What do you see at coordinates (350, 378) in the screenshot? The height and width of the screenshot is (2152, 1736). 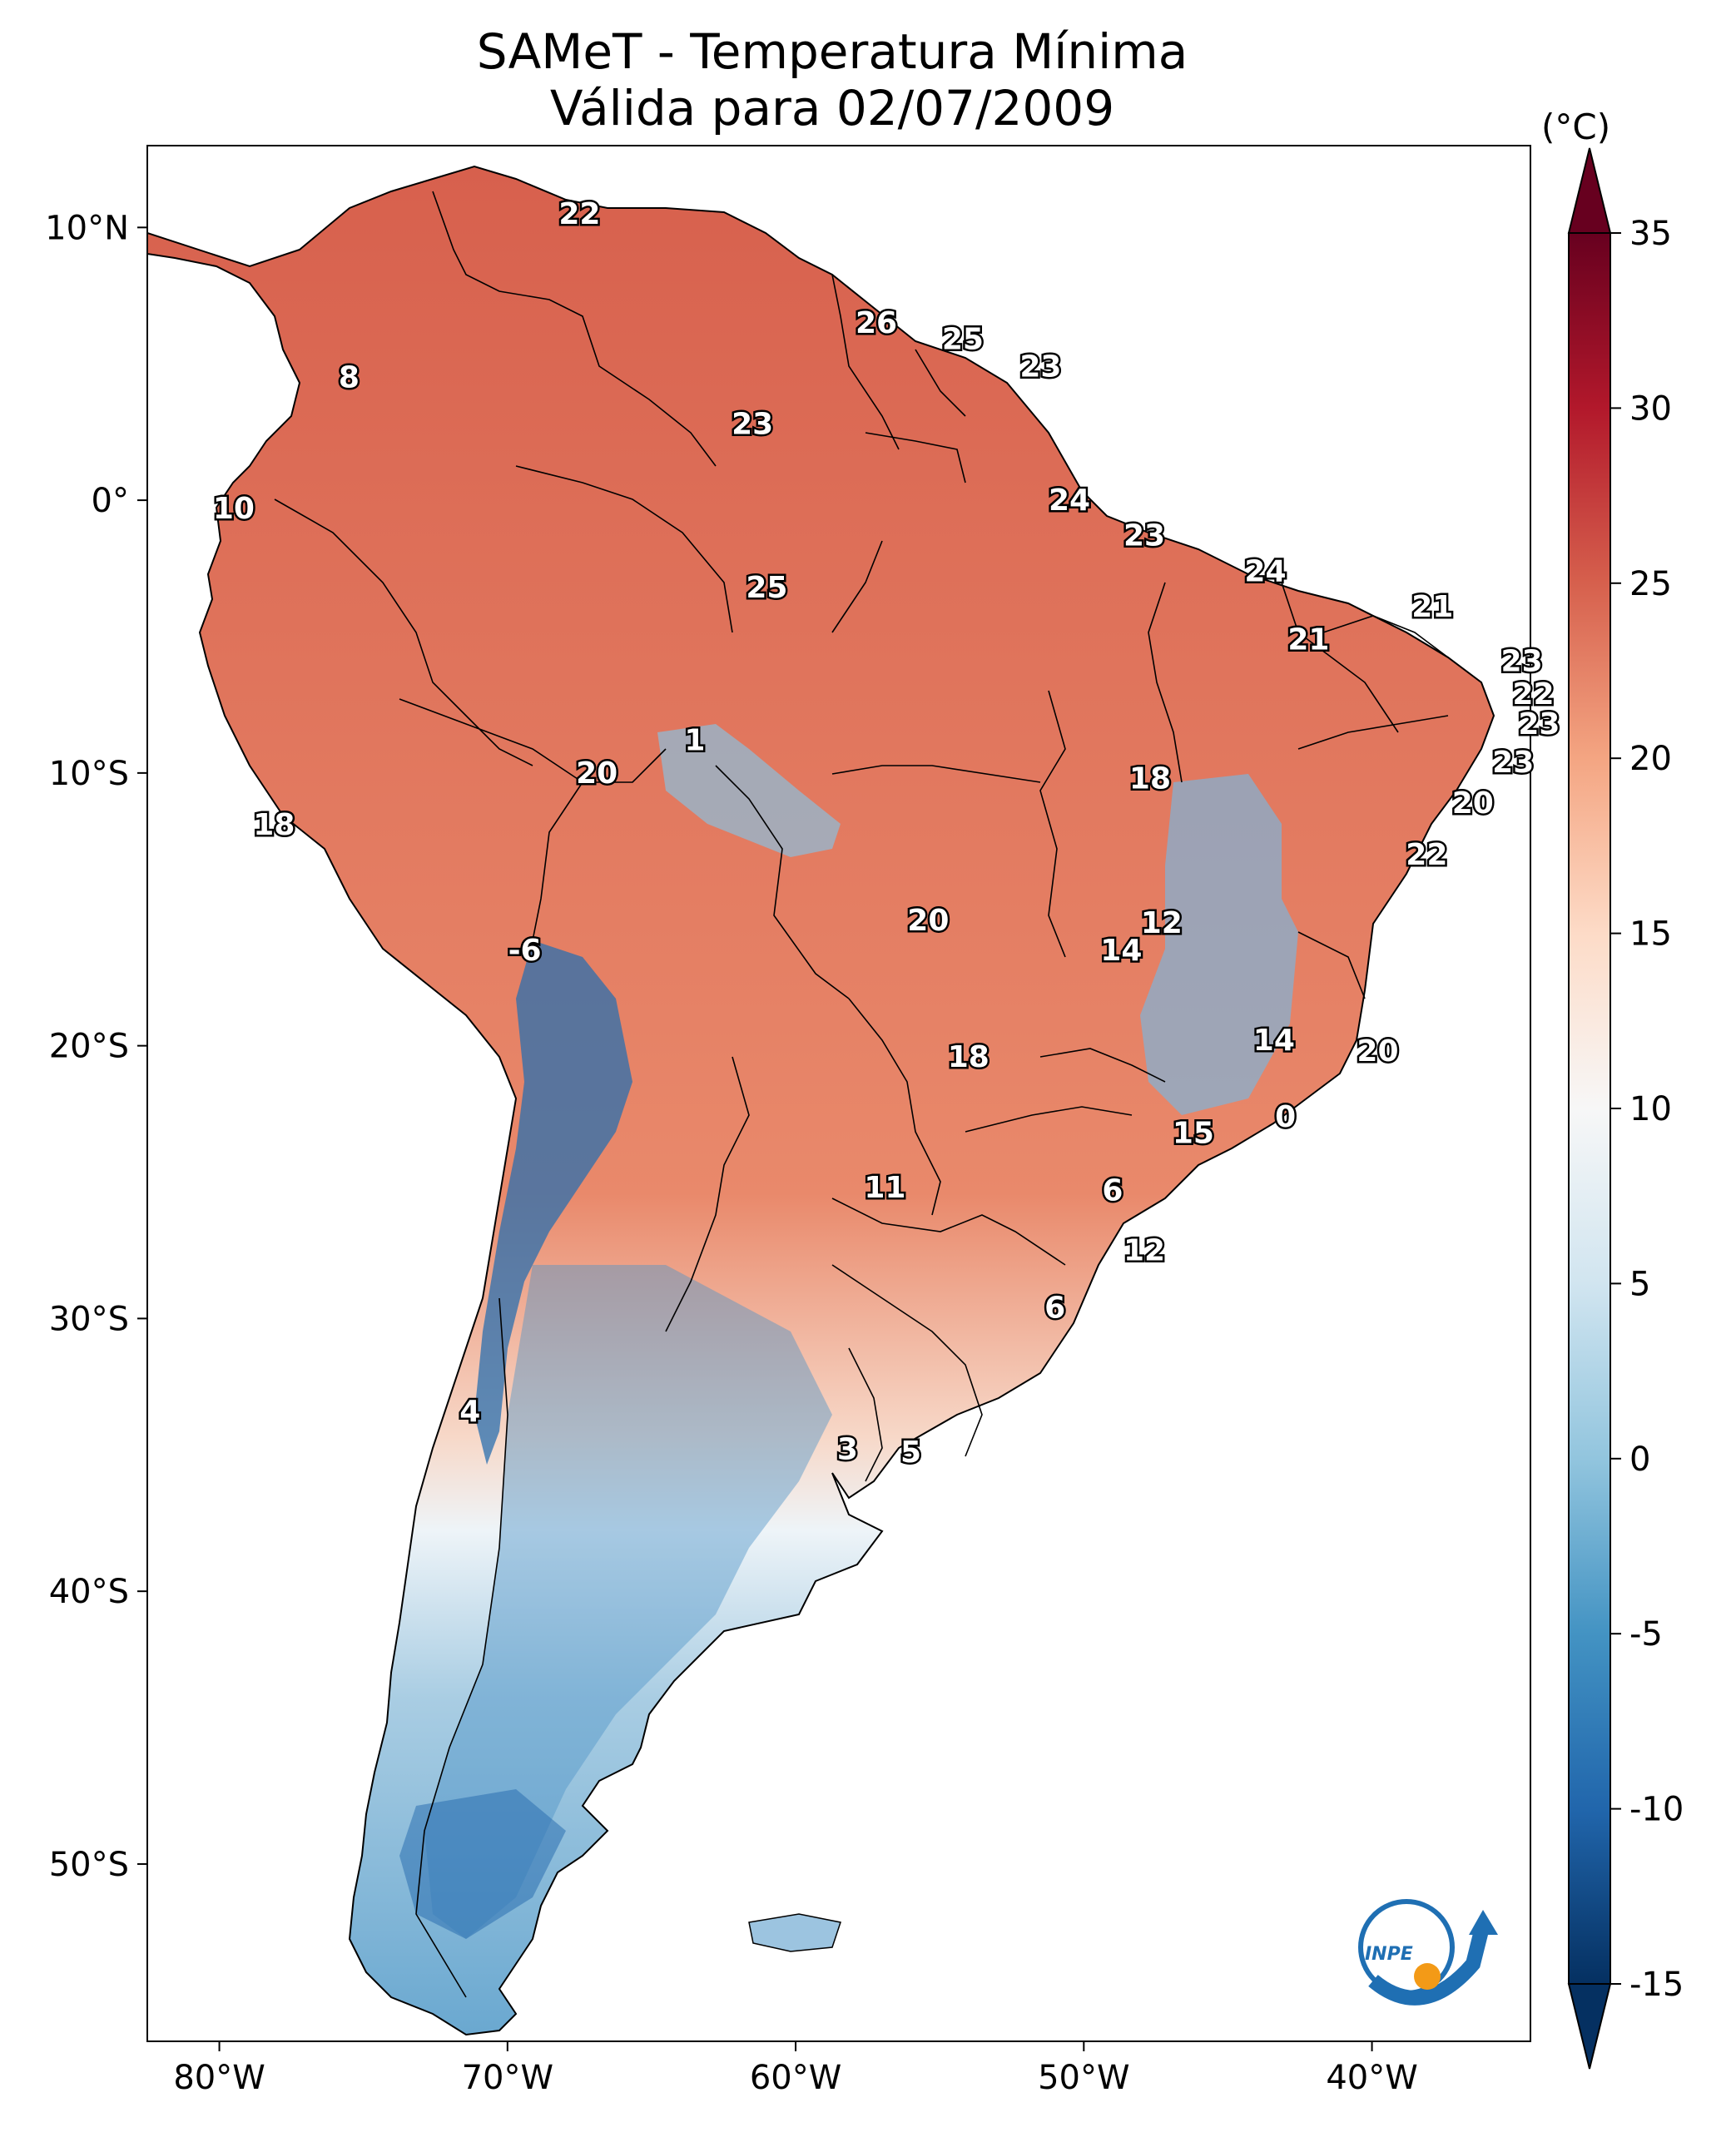 I see `temperature-label: 8` at bounding box center [350, 378].